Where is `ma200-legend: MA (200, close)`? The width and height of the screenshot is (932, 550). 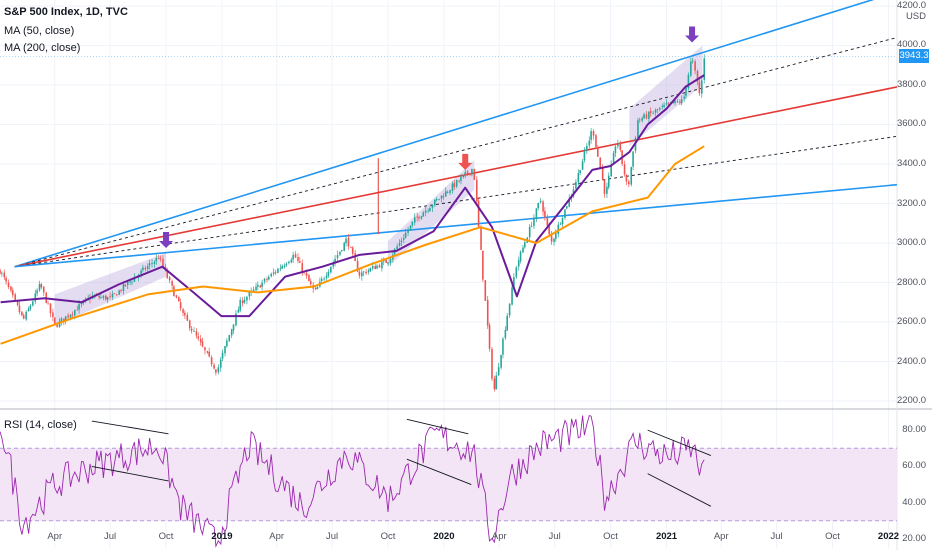
ma200-legend: MA (200, close) is located at coordinates (42, 48).